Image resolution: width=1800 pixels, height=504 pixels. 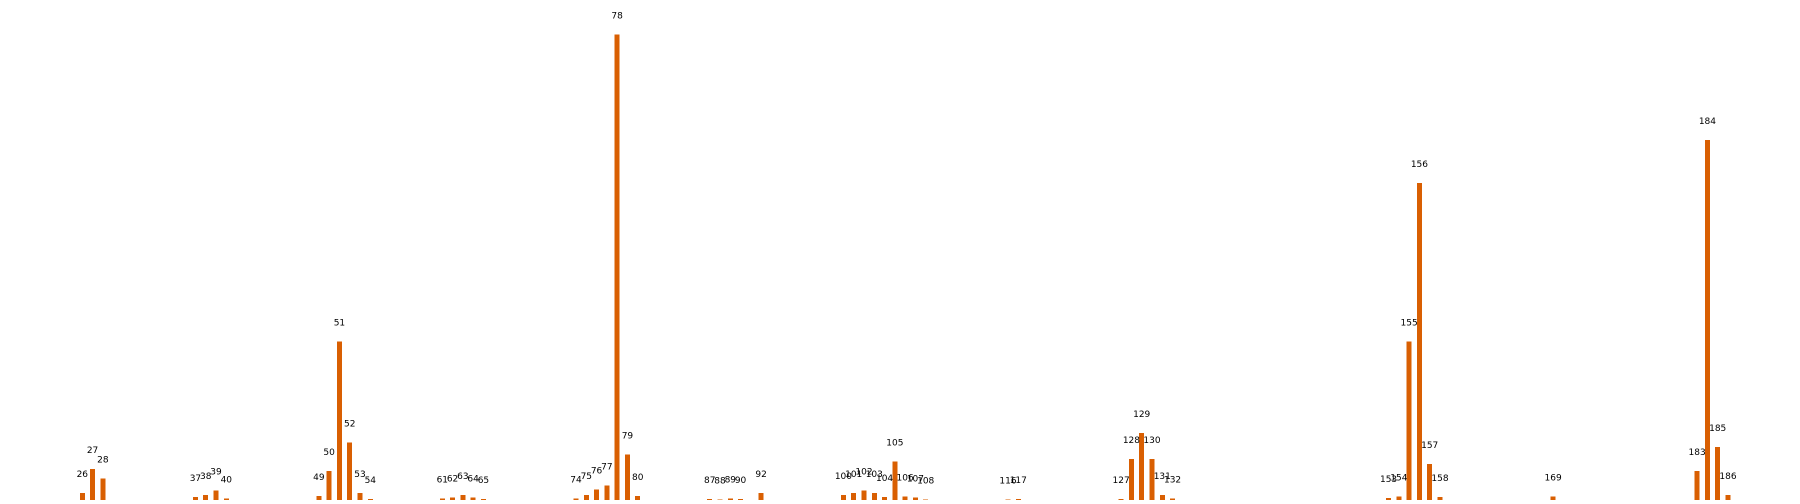 What do you see at coordinates (617, 16) in the screenshot?
I see `bar-label-78: 78` at bounding box center [617, 16].